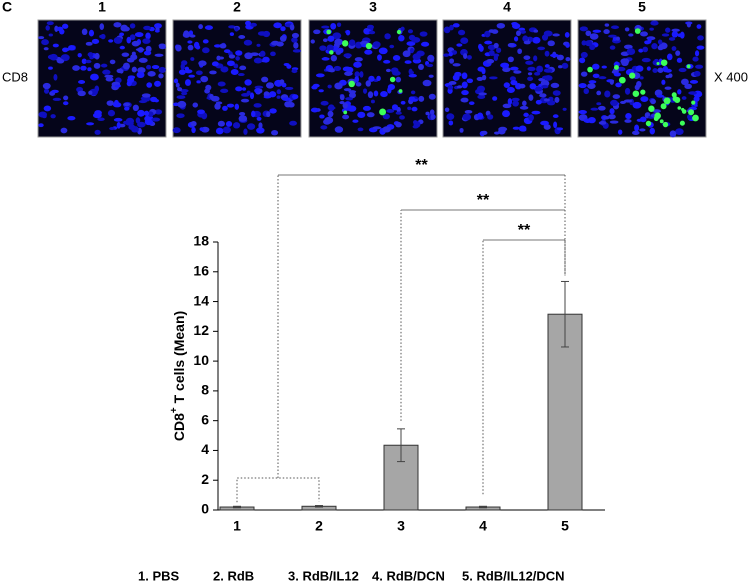 The height and width of the screenshot is (587, 751). What do you see at coordinates (205, 390) in the screenshot?
I see `y-tick-label: 8` at bounding box center [205, 390].